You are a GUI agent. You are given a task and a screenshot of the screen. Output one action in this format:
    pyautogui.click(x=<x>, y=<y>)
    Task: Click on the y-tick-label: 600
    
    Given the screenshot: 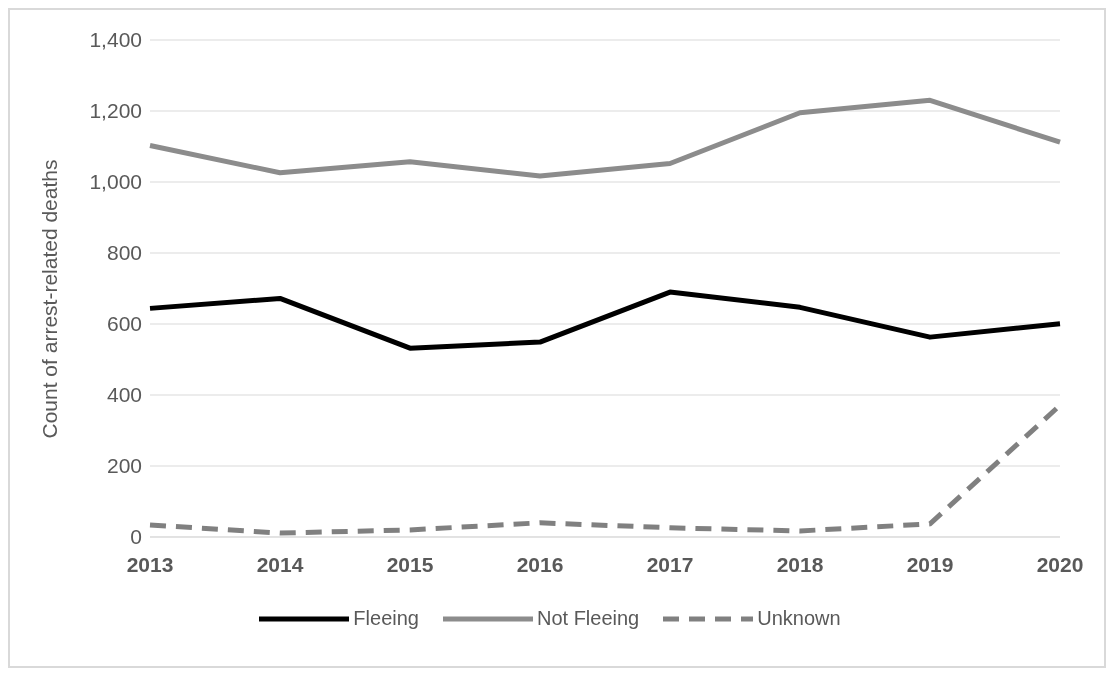 What is the action you would take?
    pyautogui.click(x=124, y=324)
    